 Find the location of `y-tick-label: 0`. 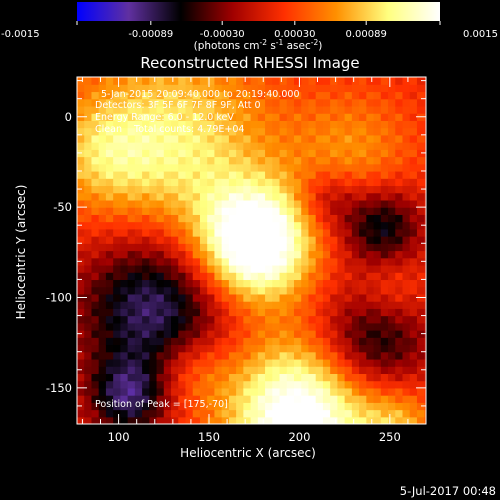

y-tick-label: 0 is located at coordinates (68, 117).